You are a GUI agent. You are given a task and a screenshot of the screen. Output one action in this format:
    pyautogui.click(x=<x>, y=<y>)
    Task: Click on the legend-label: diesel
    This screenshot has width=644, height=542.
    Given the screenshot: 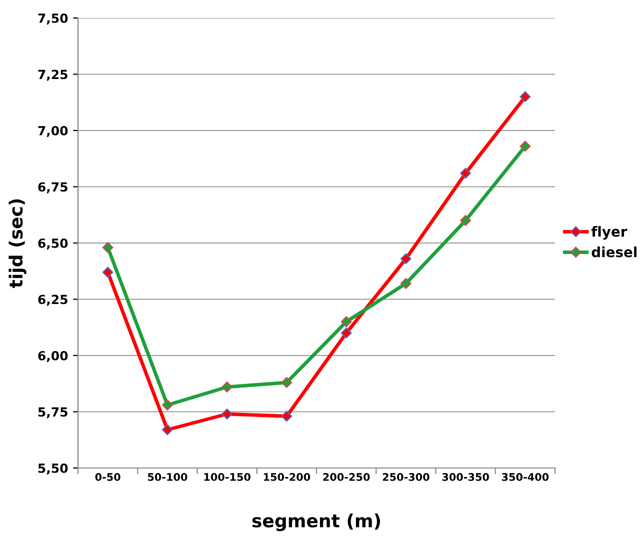 What is the action you would take?
    pyautogui.click(x=614, y=252)
    